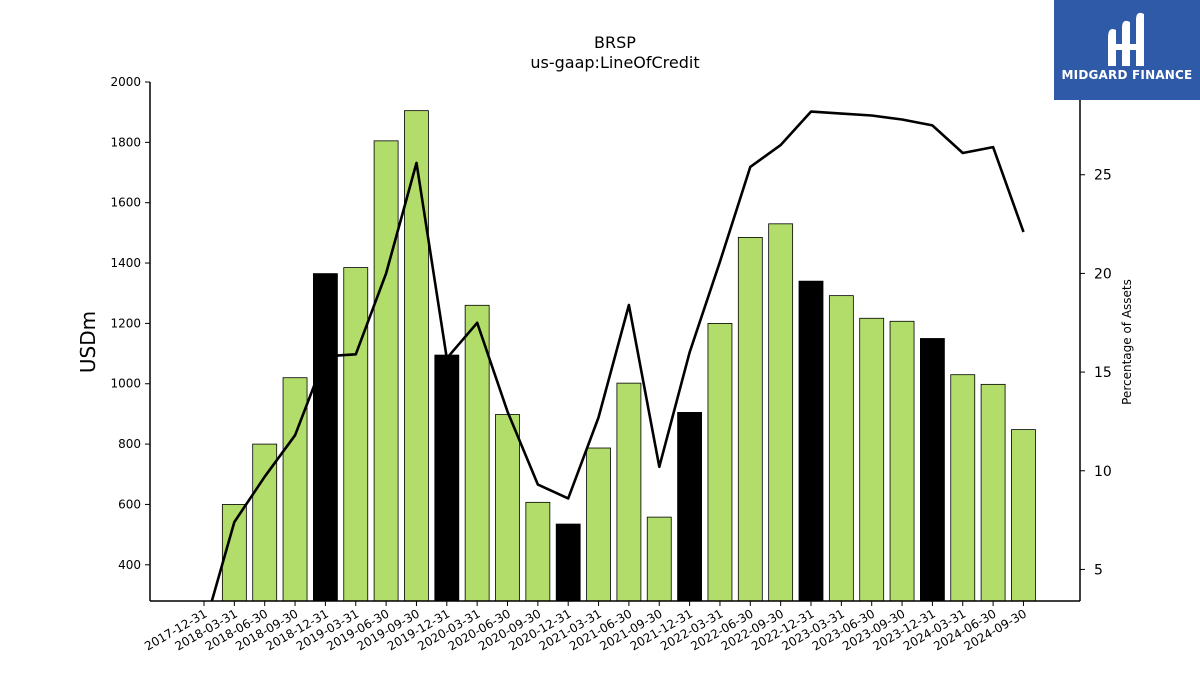 The image size is (1200, 675). What do you see at coordinates (1127, 75) in the screenshot?
I see `logo-text: MIDGARD FINANCE` at bounding box center [1127, 75].